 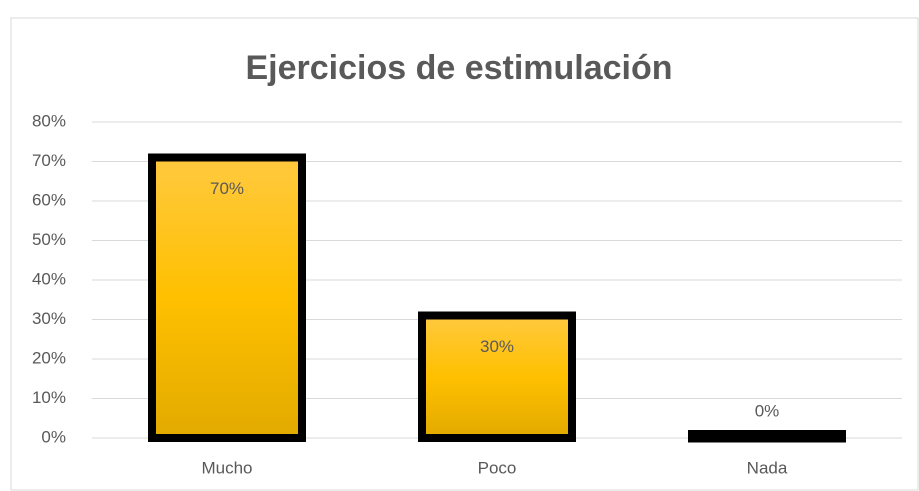 What do you see at coordinates (497, 467) in the screenshot?
I see `x-tick-label: Poco` at bounding box center [497, 467].